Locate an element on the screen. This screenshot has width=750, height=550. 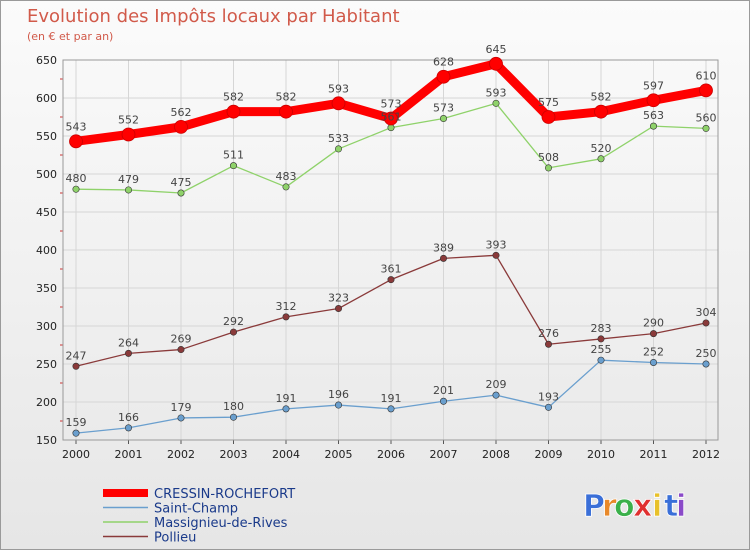
data-label: 252 is located at coordinates (653, 351).